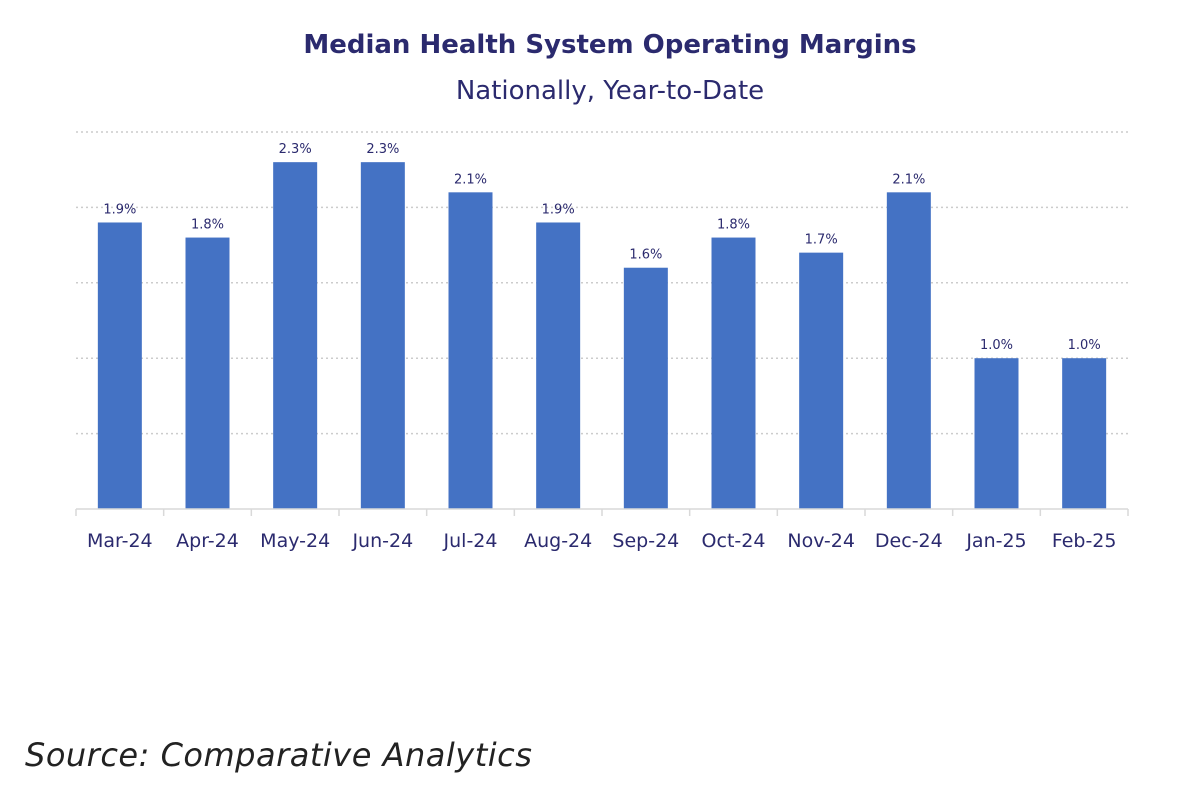 This screenshot has height=789, width=1200. Describe the element at coordinates (1084, 541) in the screenshot. I see `x-tick-label: Feb-25` at that location.